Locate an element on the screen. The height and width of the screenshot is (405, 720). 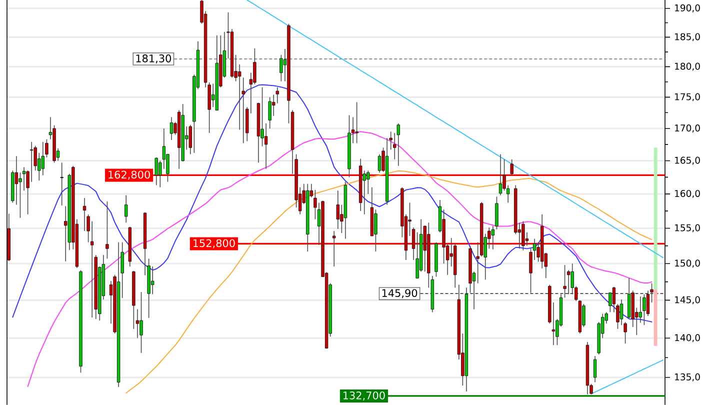
ref-line-label: 132,700 is located at coordinates (364, 395).